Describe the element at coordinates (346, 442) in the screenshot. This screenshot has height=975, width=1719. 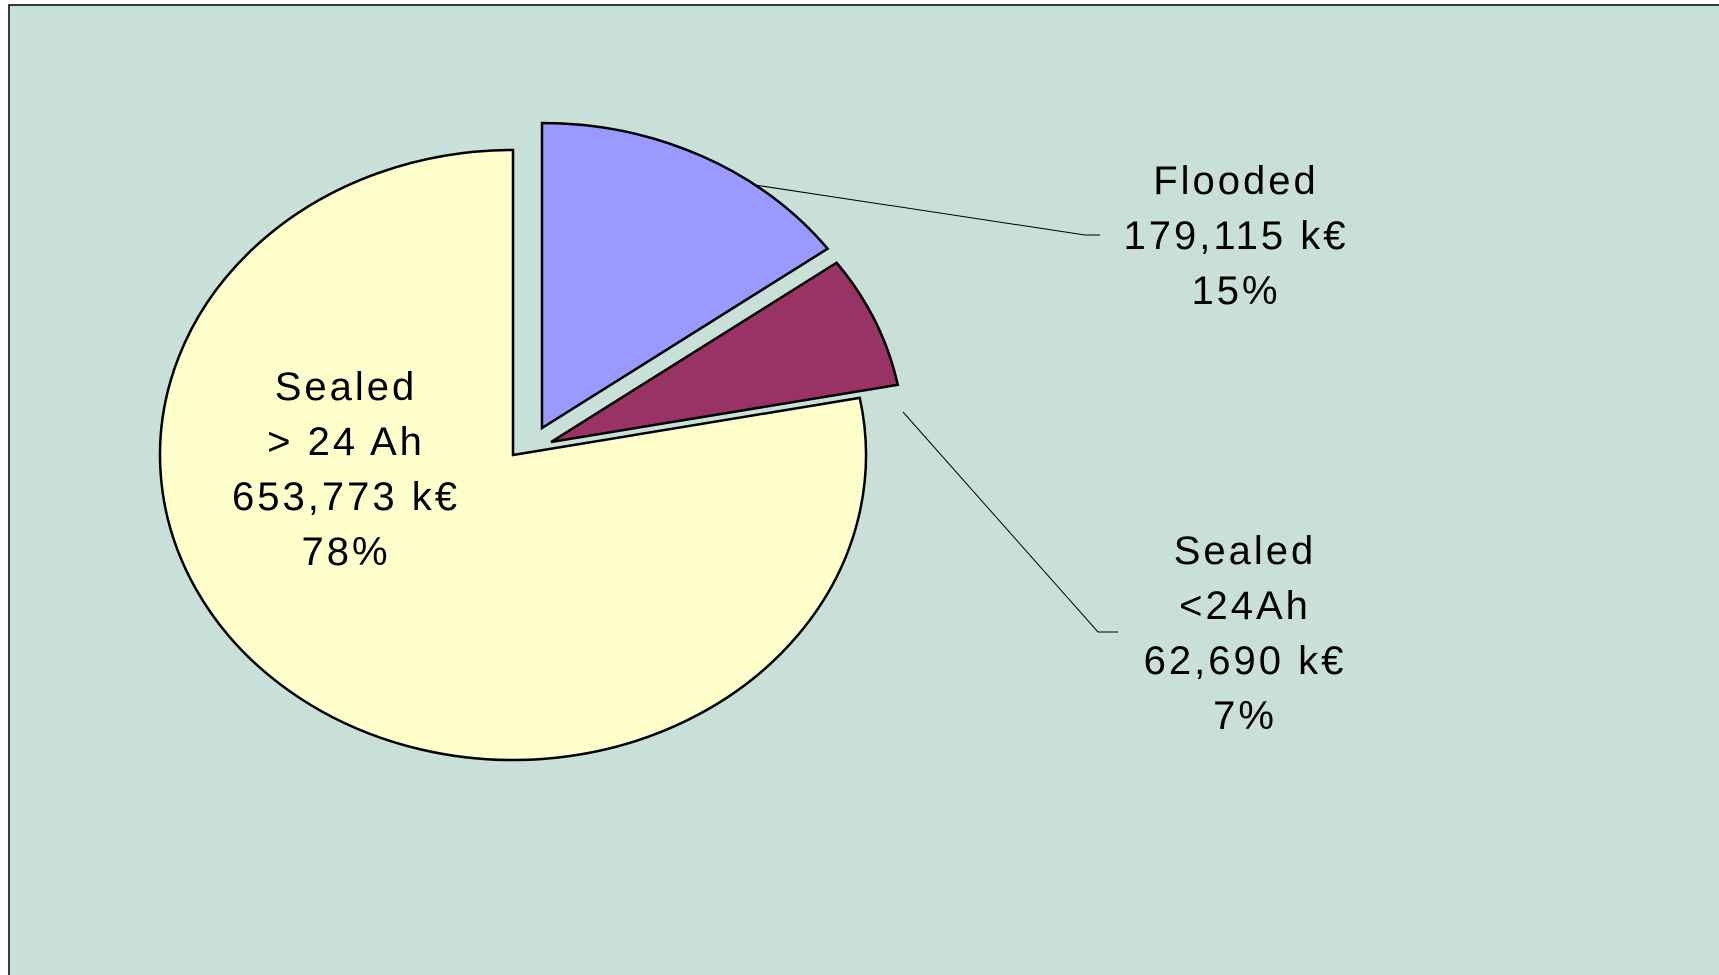
I see `category-label: > 24 Ah` at that location.